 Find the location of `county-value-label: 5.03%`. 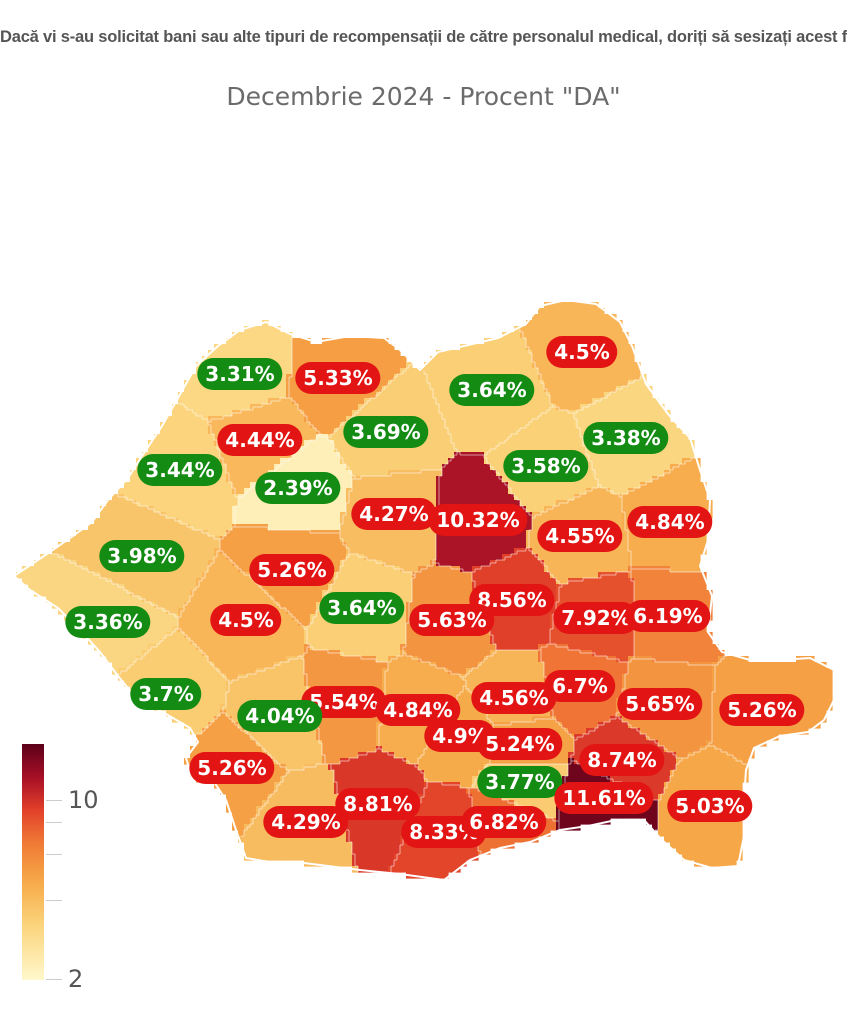

county-value-label: 5.03% is located at coordinates (710, 806).